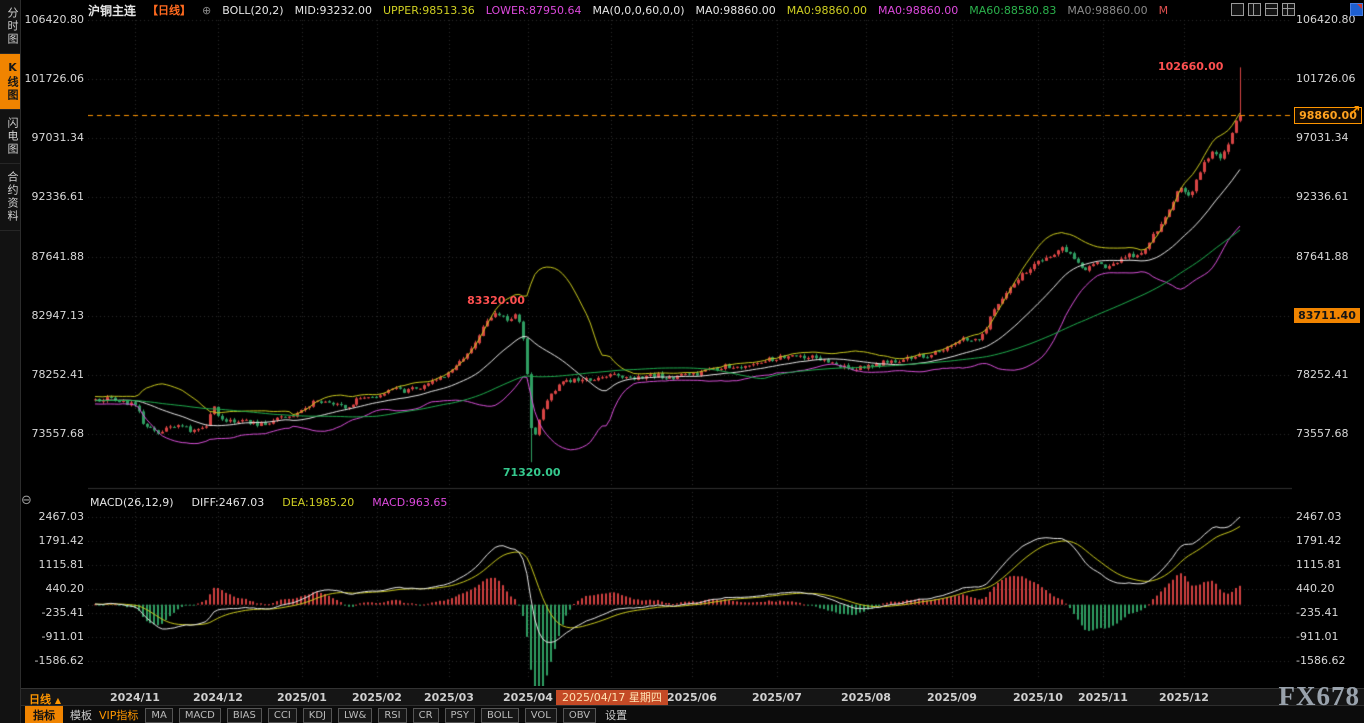 The width and height of the screenshot is (1364, 723). What do you see at coordinates (392, 715) in the screenshot?
I see `tab-rsi: RSI` at bounding box center [392, 715].